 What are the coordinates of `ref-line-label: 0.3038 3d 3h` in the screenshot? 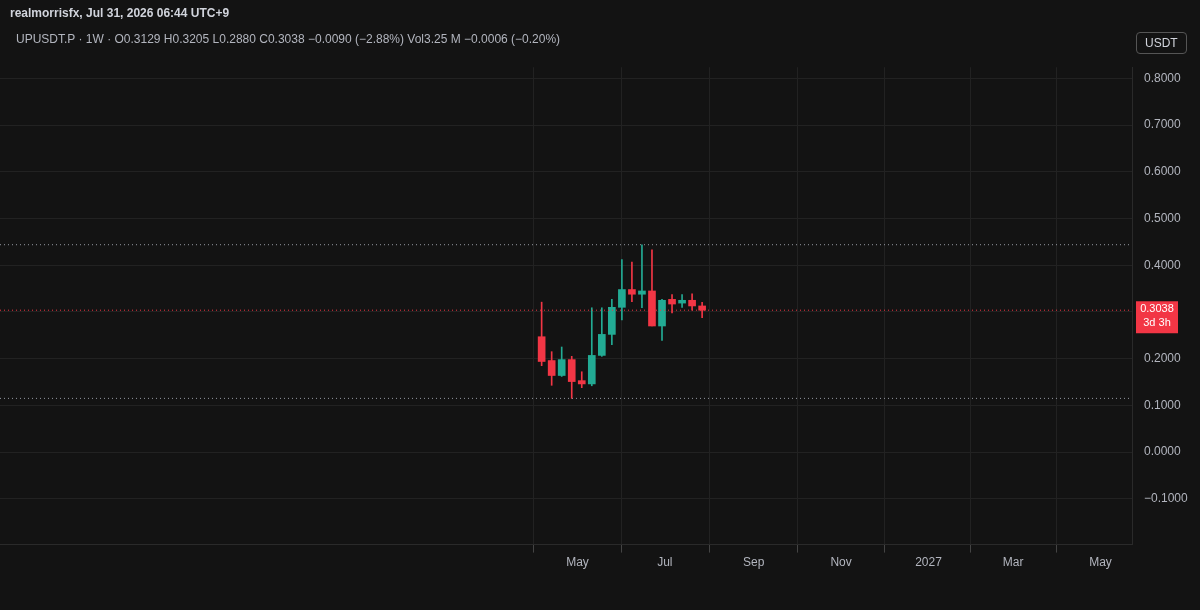 It's located at (1157, 315).